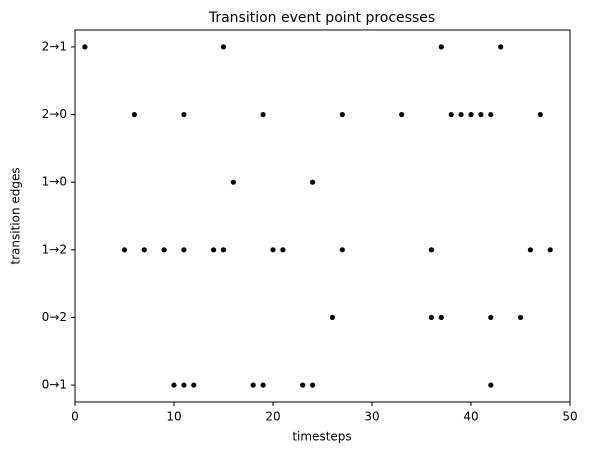 The width and height of the screenshot is (589, 455). What do you see at coordinates (272, 417) in the screenshot?
I see `x-tick-label: 20` at bounding box center [272, 417].